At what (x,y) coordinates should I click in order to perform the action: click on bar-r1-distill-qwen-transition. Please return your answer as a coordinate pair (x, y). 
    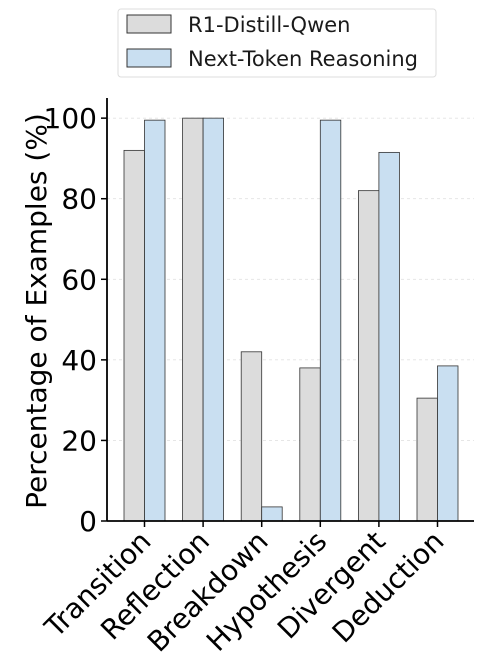
    Looking at the image, I should click on (134, 335).